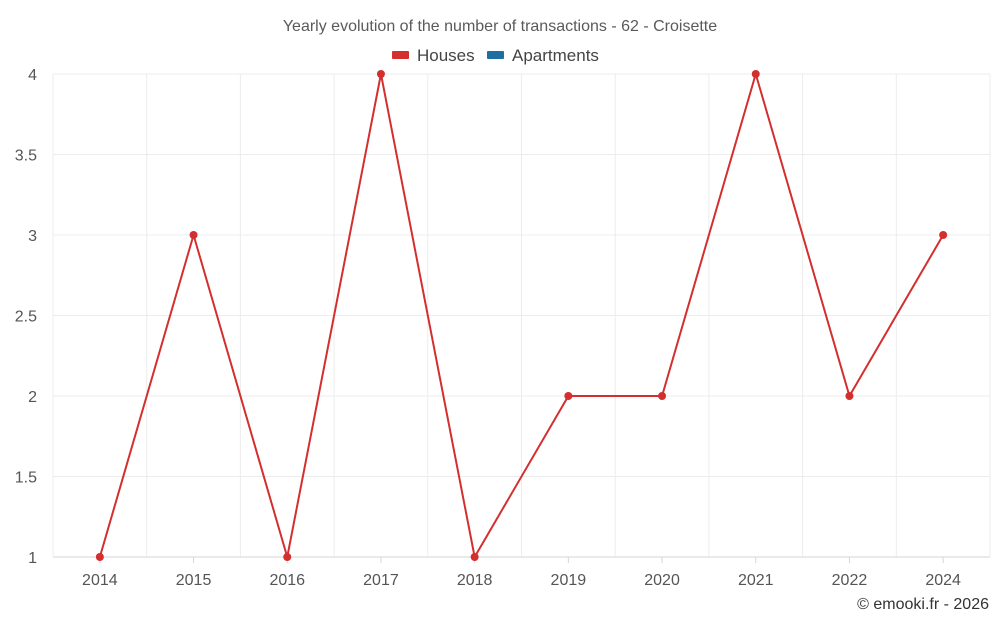  I want to click on x-tick-label: 2014, so click(100, 580).